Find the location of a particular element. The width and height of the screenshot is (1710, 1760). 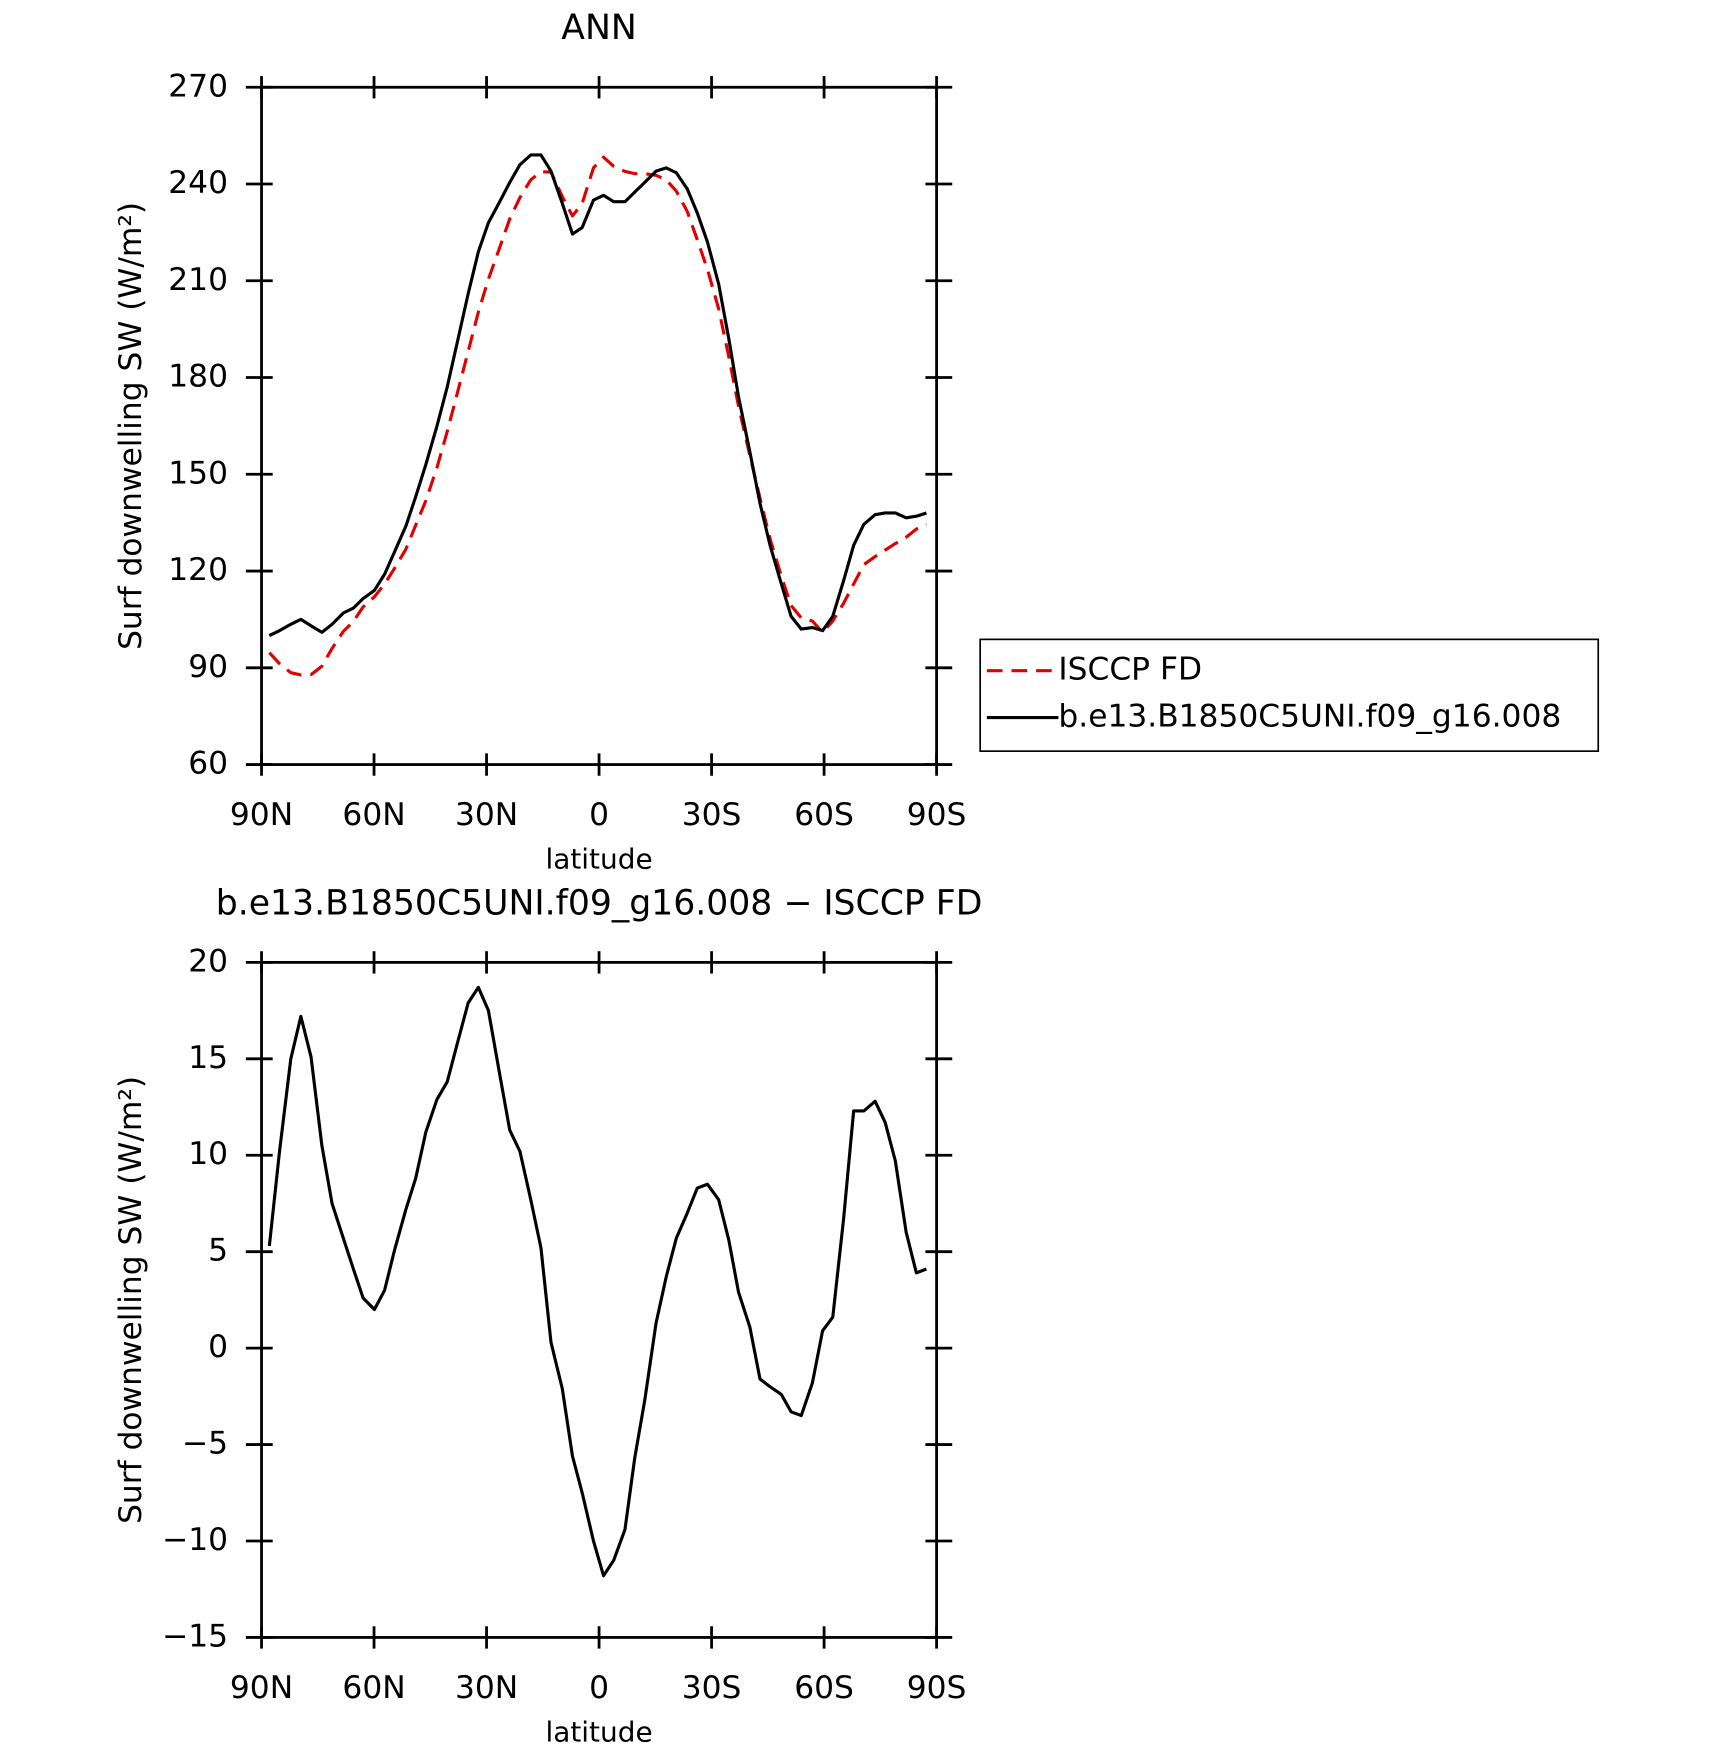

legend-label: b.e13.B1850C5UNI.f09_g16.008 is located at coordinates (1309, 717).